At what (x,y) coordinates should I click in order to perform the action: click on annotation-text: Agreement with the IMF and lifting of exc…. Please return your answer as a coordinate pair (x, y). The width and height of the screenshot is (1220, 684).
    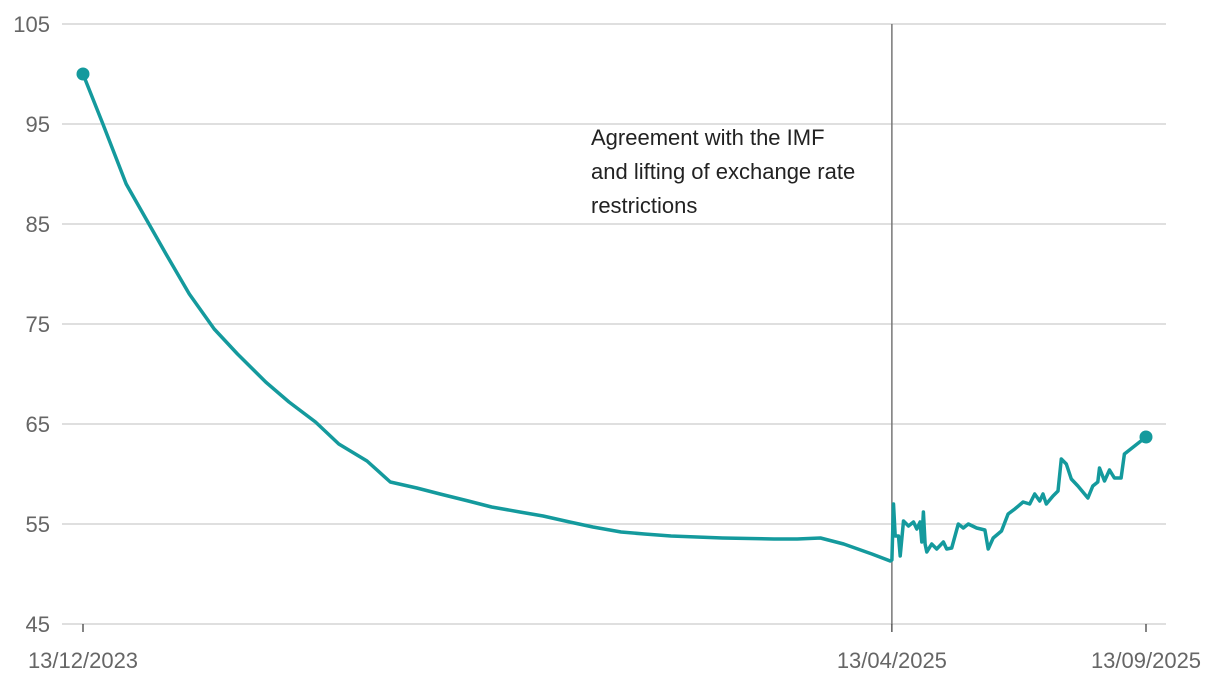
    Looking at the image, I should click on (723, 171).